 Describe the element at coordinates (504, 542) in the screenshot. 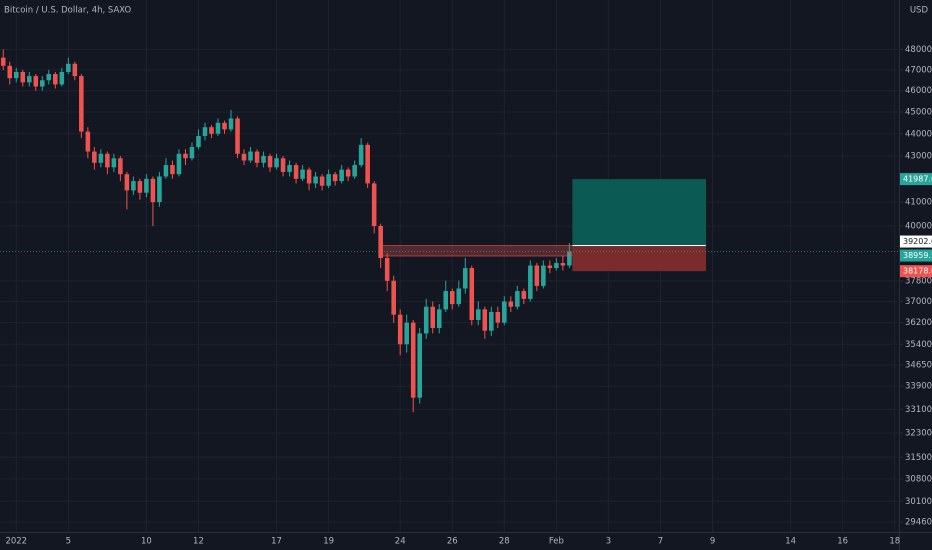

I see `x-tick-label: 28` at that location.